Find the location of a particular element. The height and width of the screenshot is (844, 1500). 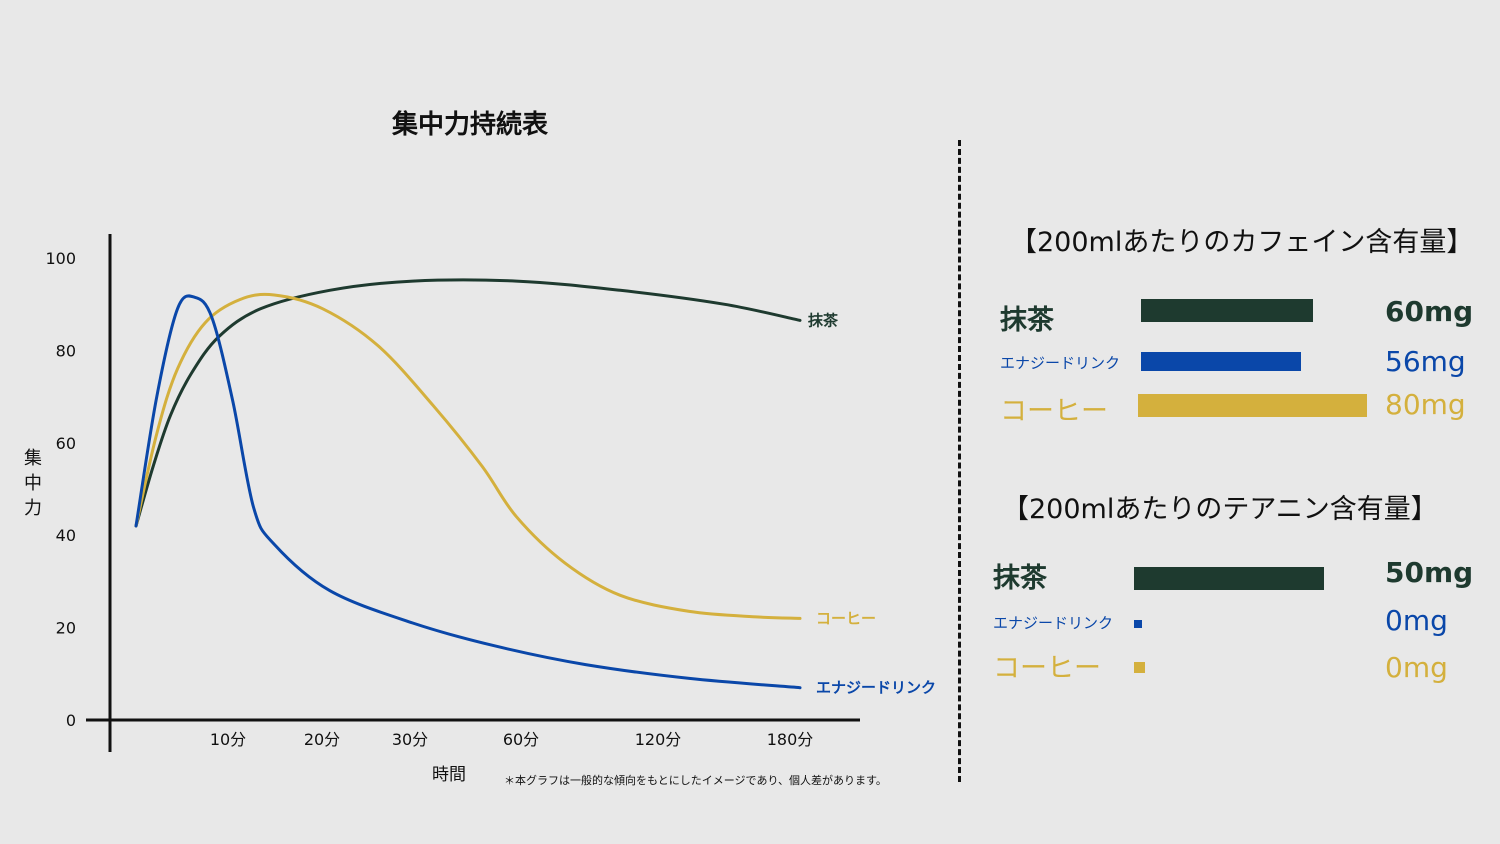

y-tick-label: 40 is located at coordinates (66, 535).